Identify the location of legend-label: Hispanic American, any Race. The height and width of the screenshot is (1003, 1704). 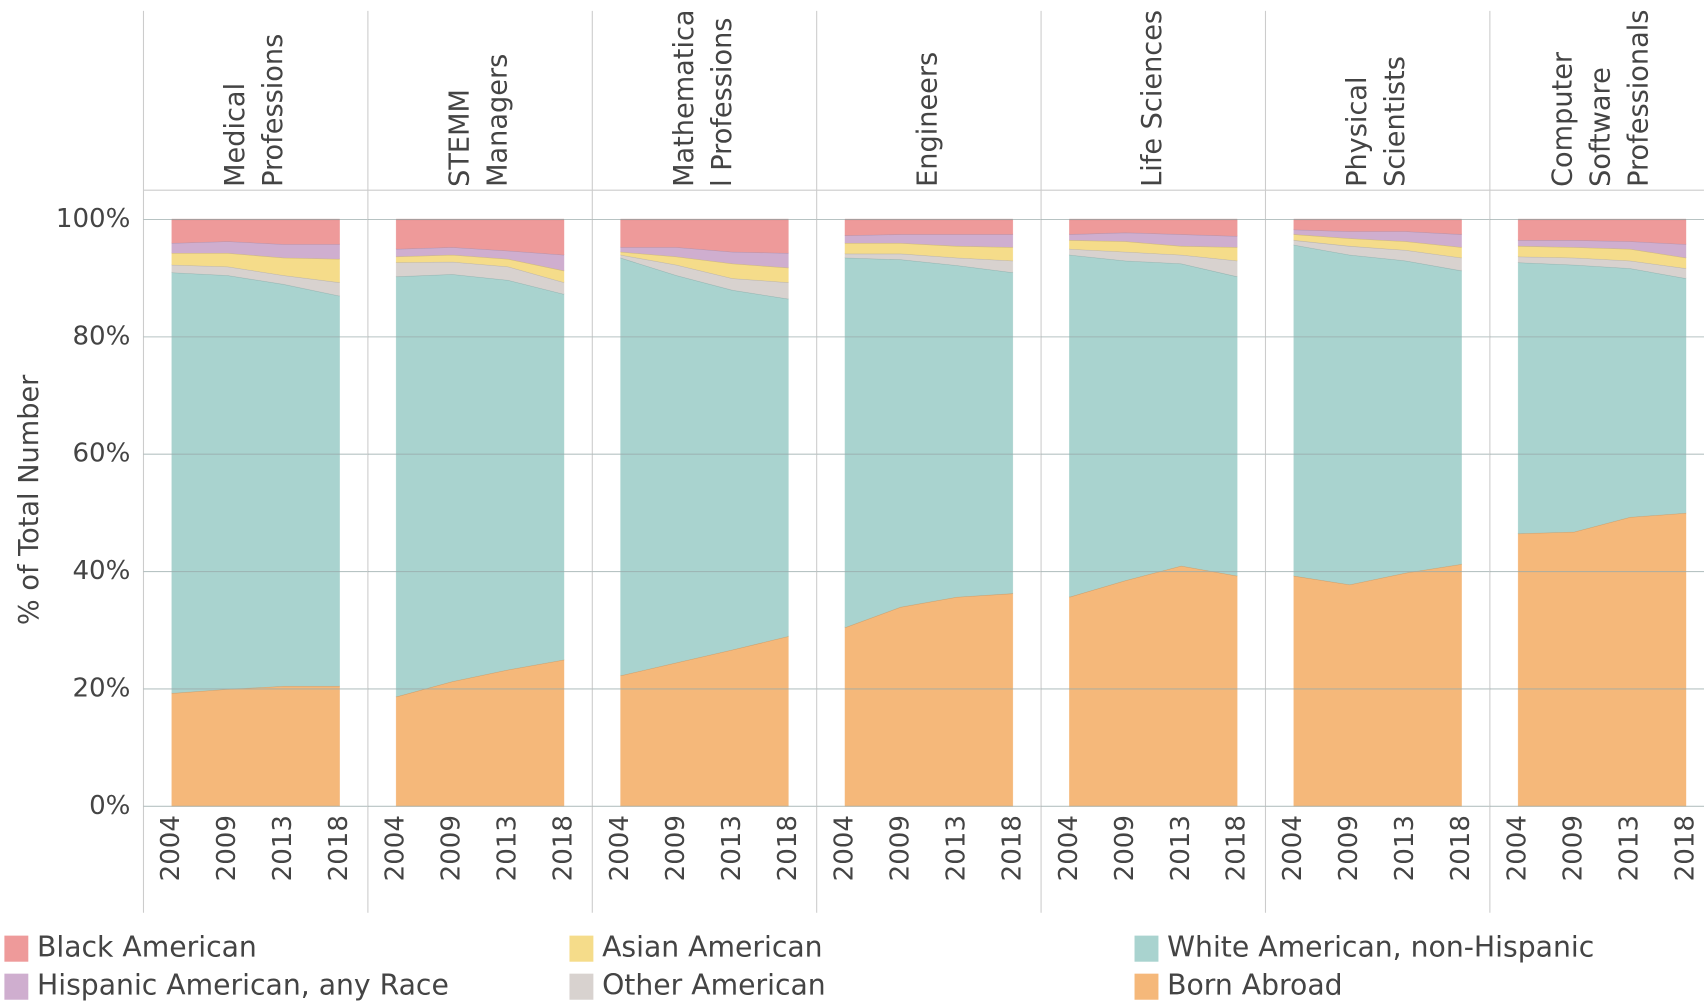
(243, 985).